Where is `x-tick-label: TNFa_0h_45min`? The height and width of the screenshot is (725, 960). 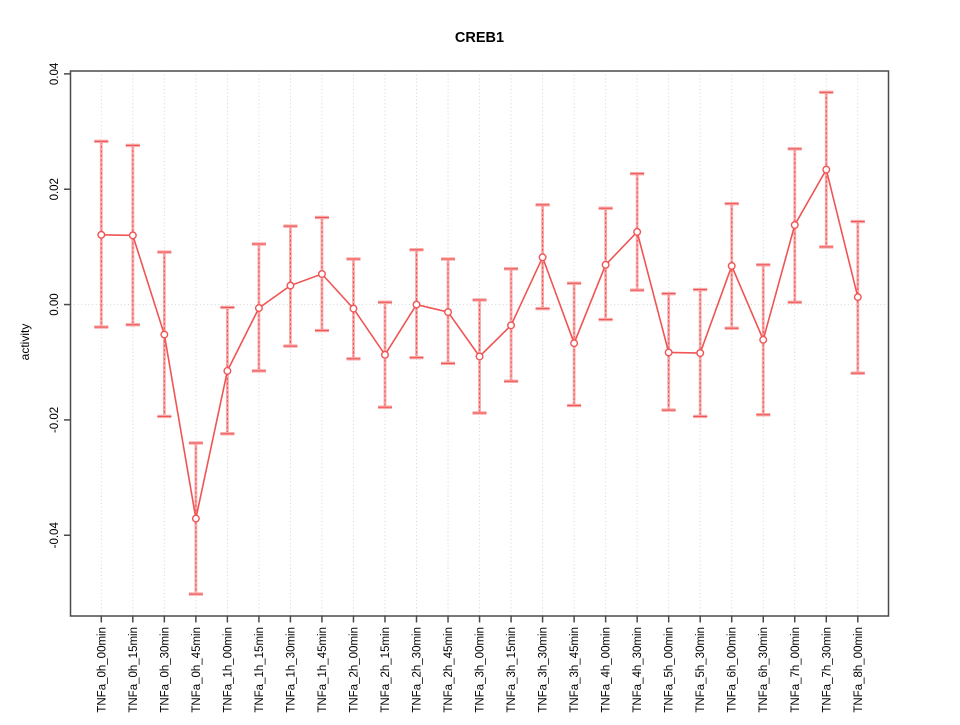 x-tick-label: TNFa_0h_45min is located at coordinates (197, 670).